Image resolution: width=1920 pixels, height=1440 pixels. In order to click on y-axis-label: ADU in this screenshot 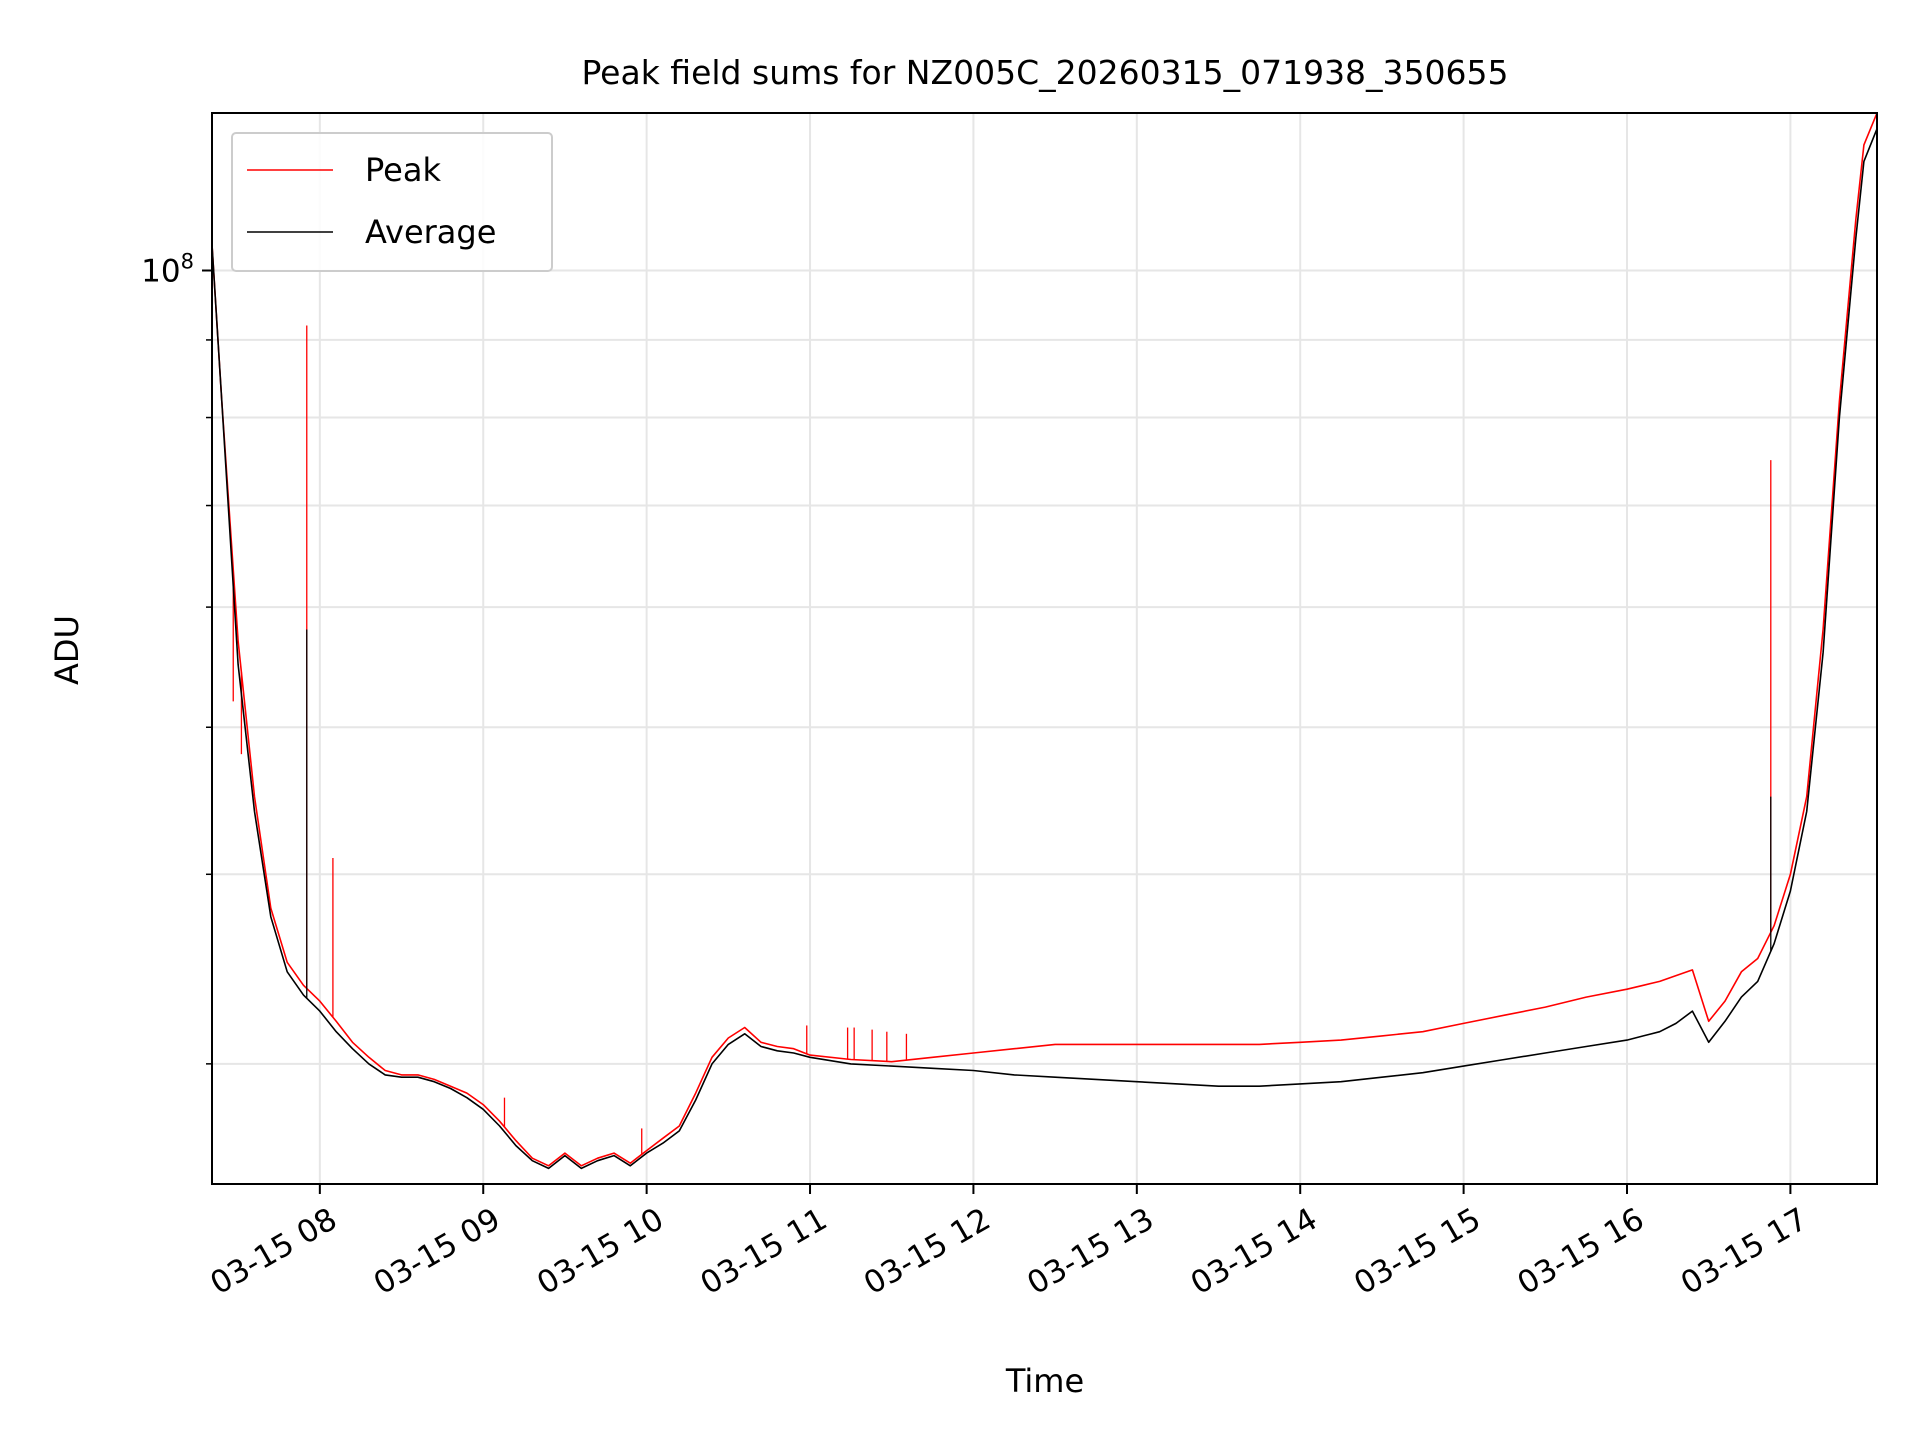, I will do `click(67, 650)`.